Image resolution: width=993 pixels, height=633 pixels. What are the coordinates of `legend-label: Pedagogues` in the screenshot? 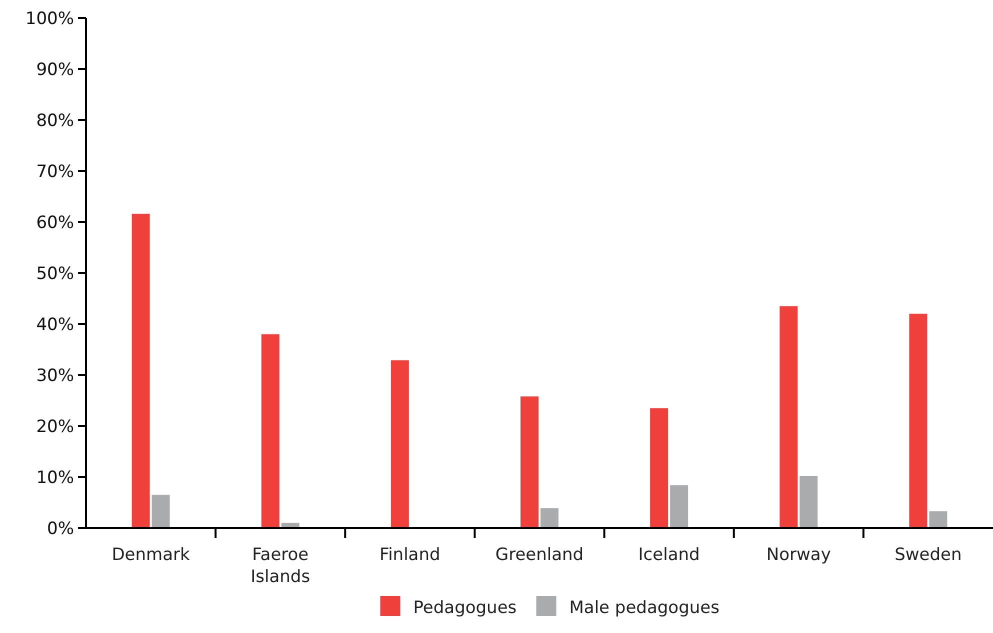 It's located at (465, 608).